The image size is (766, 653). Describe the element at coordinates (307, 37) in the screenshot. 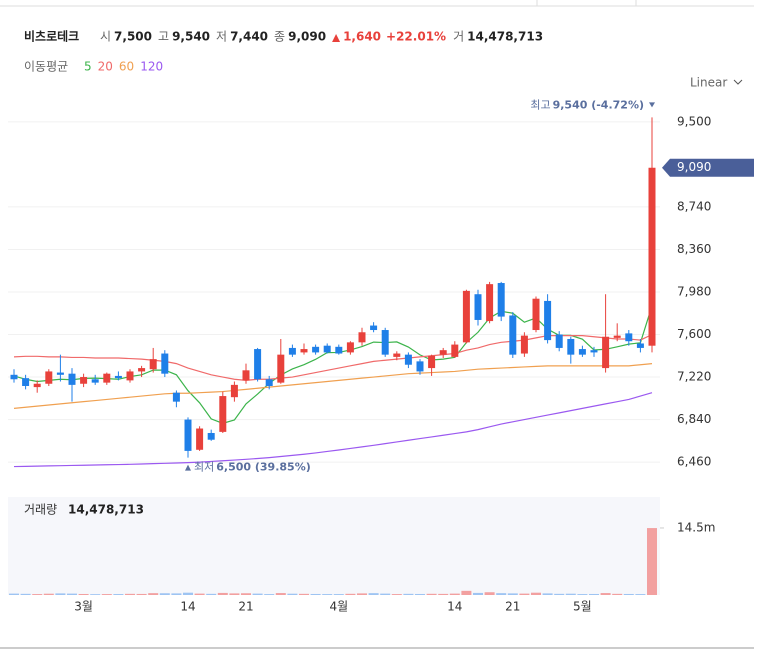

I see `close: 9,090` at that location.